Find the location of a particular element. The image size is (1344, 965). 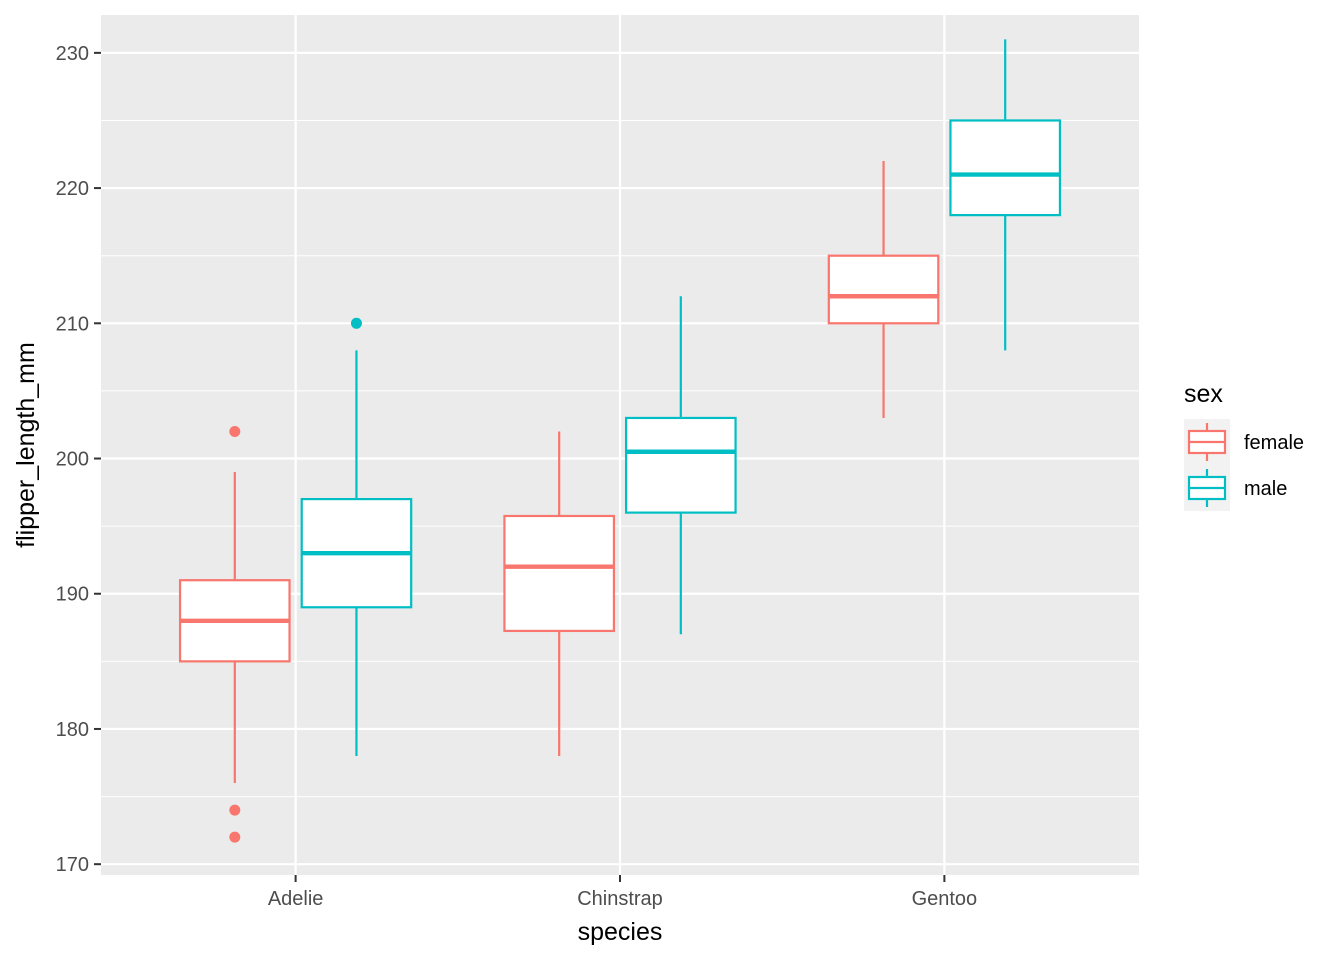

y-tick-label: 210 is located at coordinates (72, 324).